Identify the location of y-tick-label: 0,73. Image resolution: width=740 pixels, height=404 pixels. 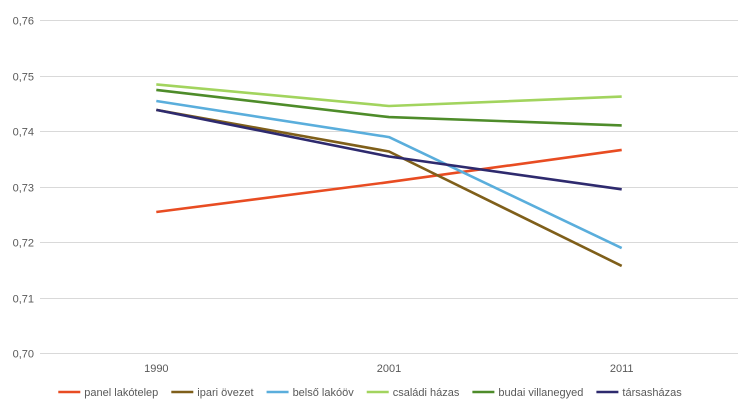
(23, 189).